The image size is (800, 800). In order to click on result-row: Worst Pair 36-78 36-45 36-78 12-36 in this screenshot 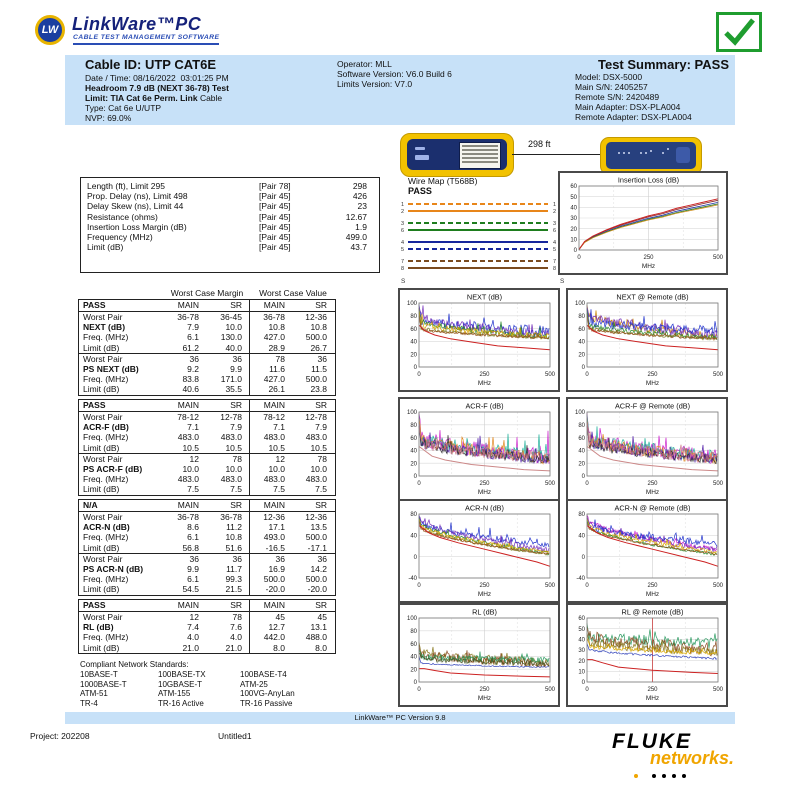, I will do `click(207, 317)`.